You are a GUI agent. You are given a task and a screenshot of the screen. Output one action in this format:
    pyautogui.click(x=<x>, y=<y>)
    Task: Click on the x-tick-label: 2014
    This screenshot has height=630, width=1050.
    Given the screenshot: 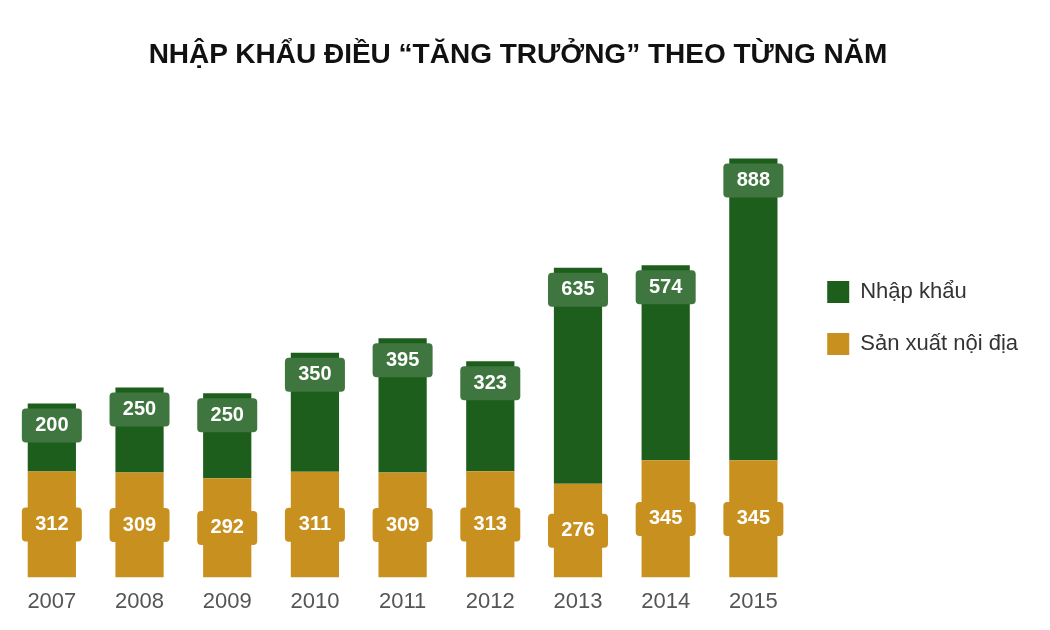 What is the action you would take?
    pyautogui.click(x=666, y=600)
    